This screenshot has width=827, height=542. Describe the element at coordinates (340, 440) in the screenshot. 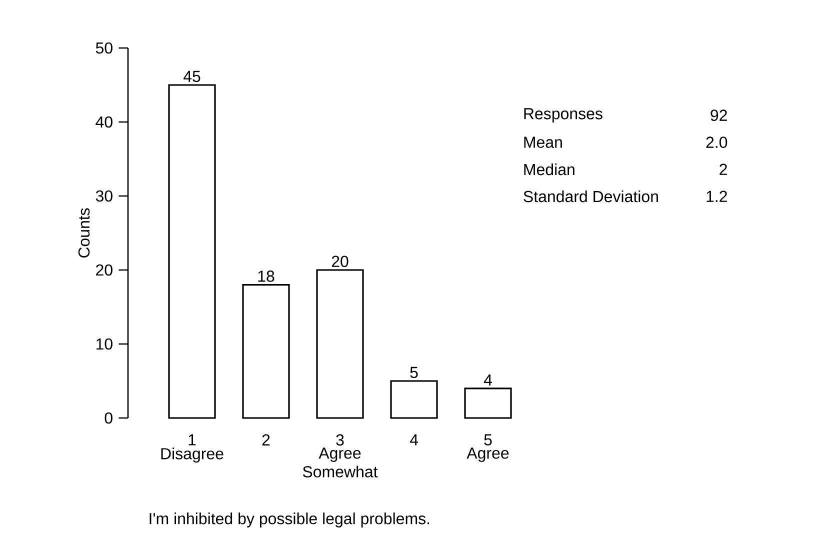

I see `x-tick-label: 3` at that location.